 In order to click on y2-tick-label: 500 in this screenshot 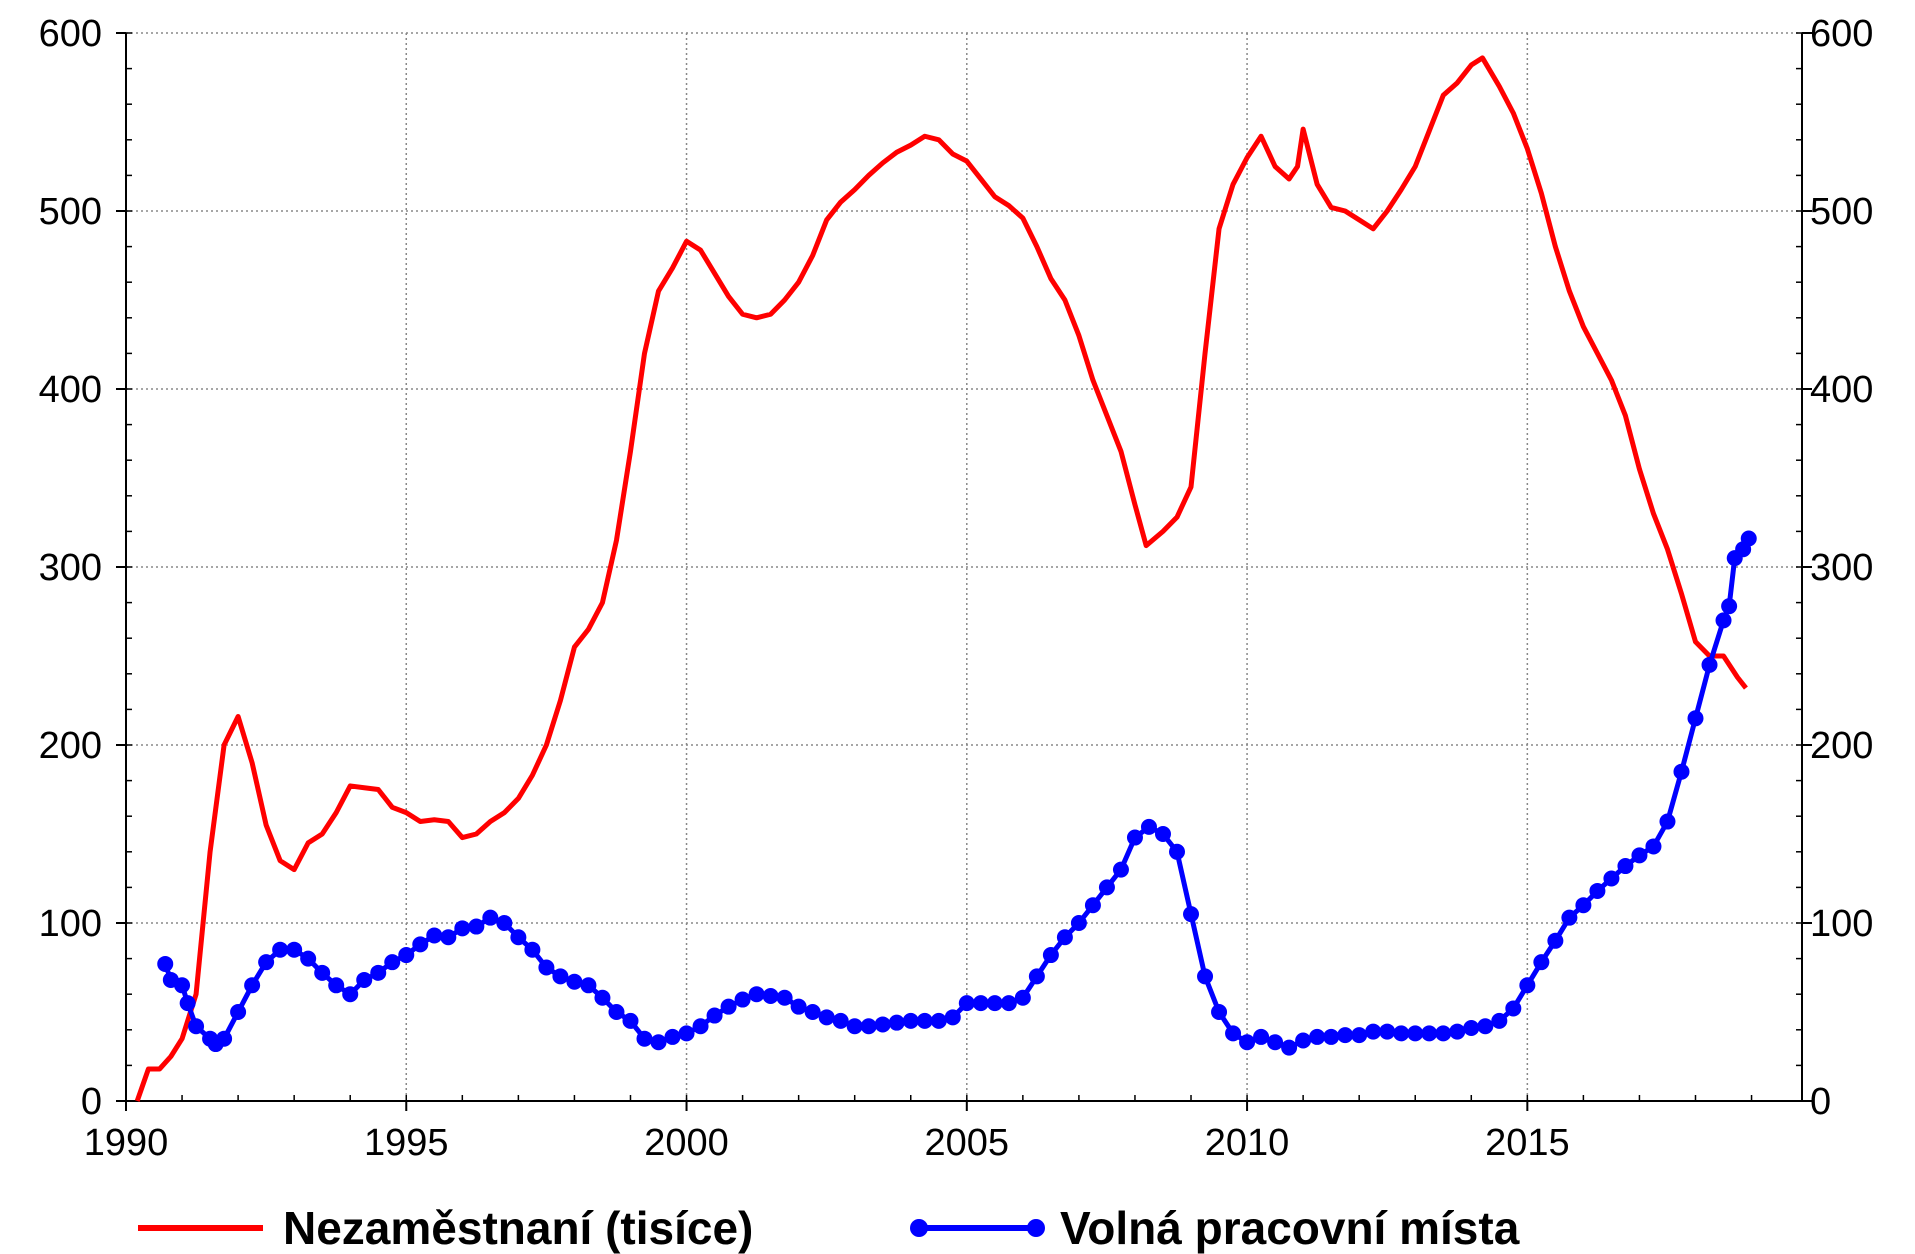, I will do `click(1841, 212)`.